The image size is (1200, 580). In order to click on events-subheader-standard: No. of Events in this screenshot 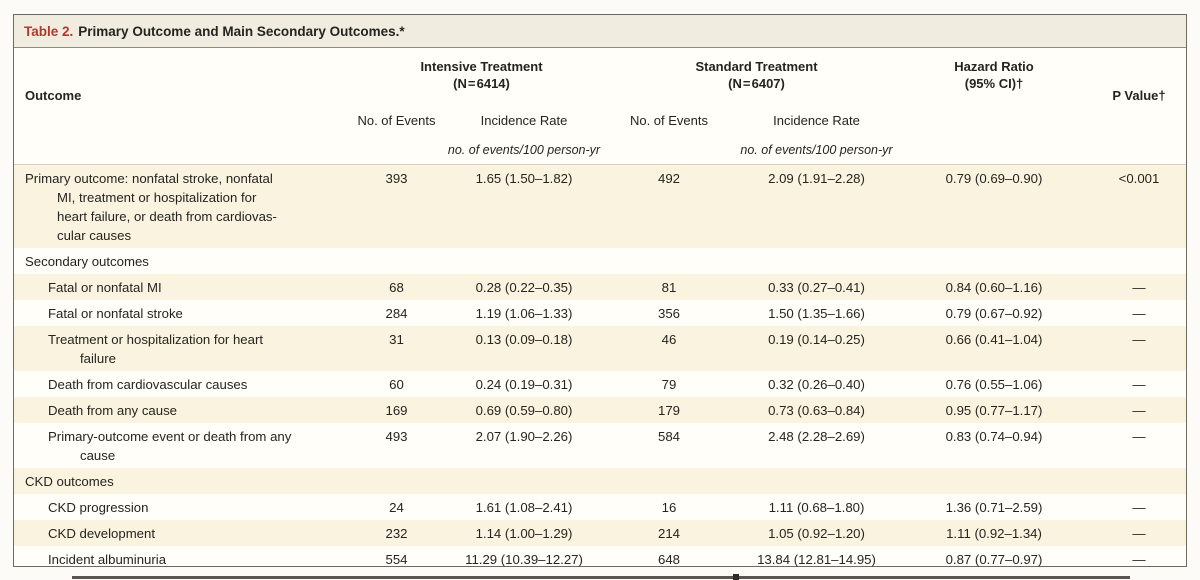, I will do `click(669, 120)`.